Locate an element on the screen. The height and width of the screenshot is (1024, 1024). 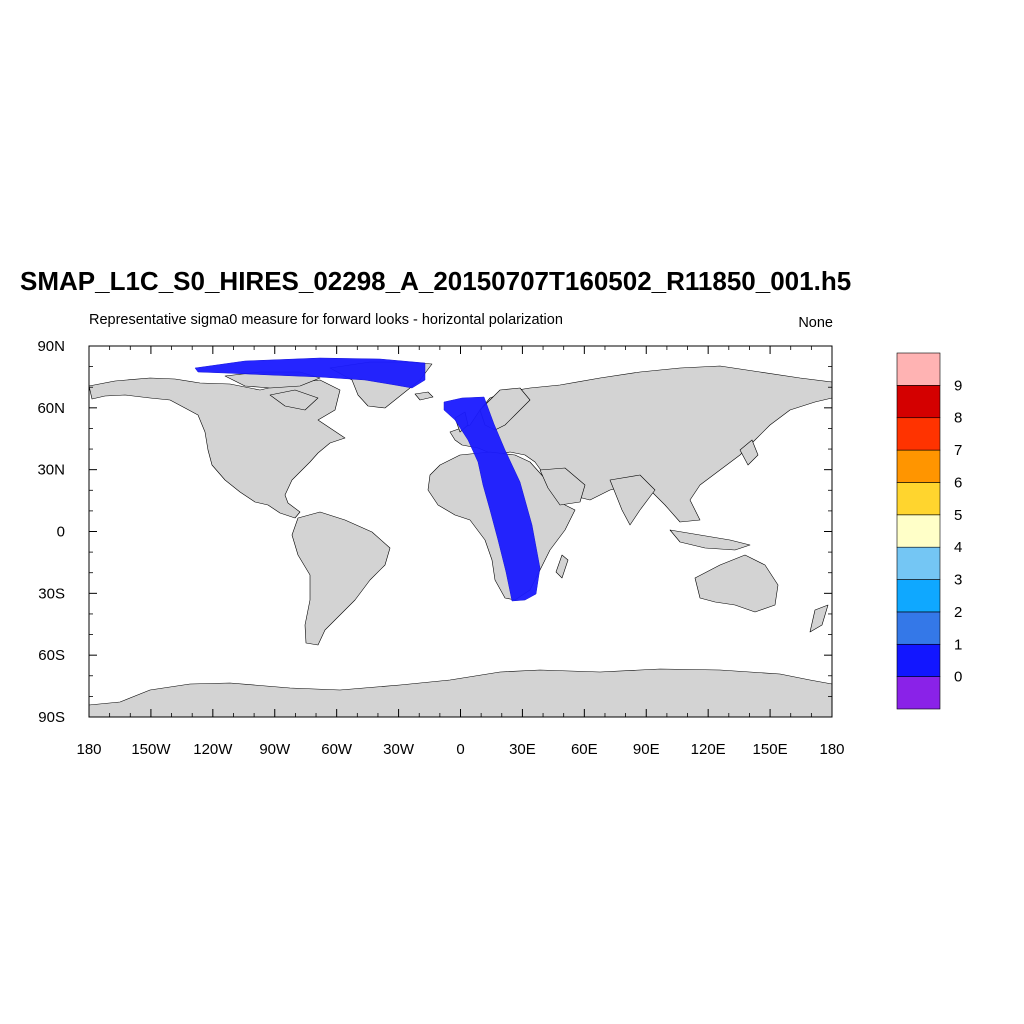
south-america is located at coordinates (341, 578).